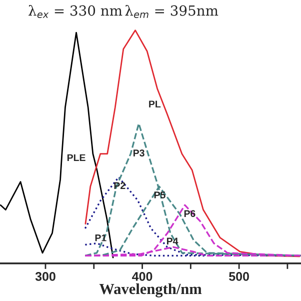  Describe the element at coordinates (171, 11) in the screenshot. I see `text: λ$_{em}$ = 395nm` at that location.